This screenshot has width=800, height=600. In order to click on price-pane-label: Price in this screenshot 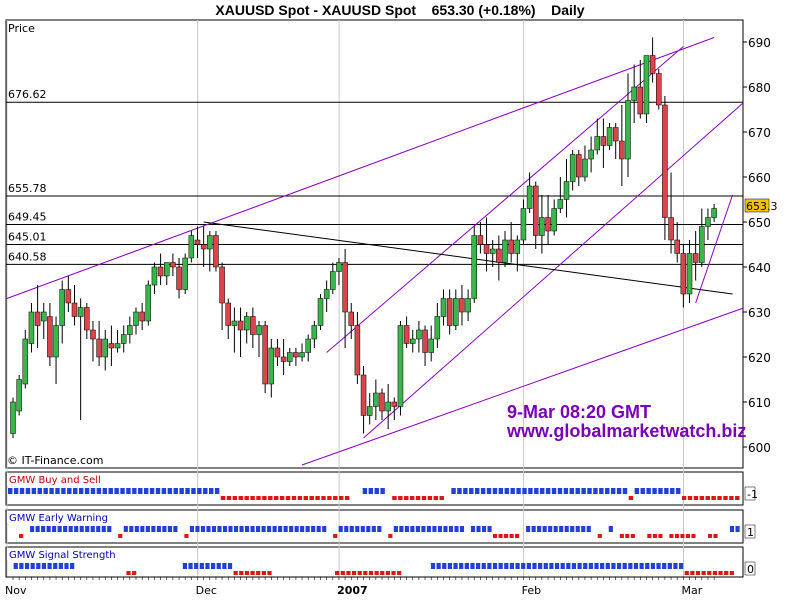, I will do `click(21, 28)`.